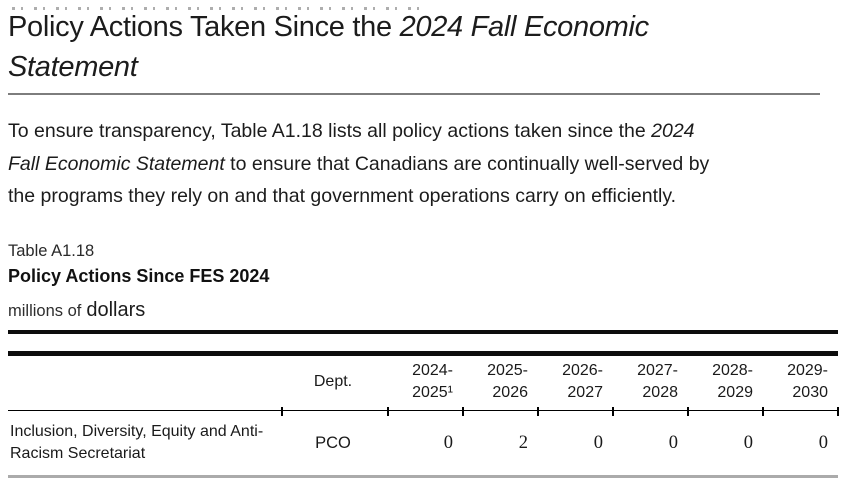 This screenshot has width=846, height=489. Describe the element at coordinates (651, 385) in the screenshot. I see `col-header-year-2027-2028: 2027- 2028` at that location.